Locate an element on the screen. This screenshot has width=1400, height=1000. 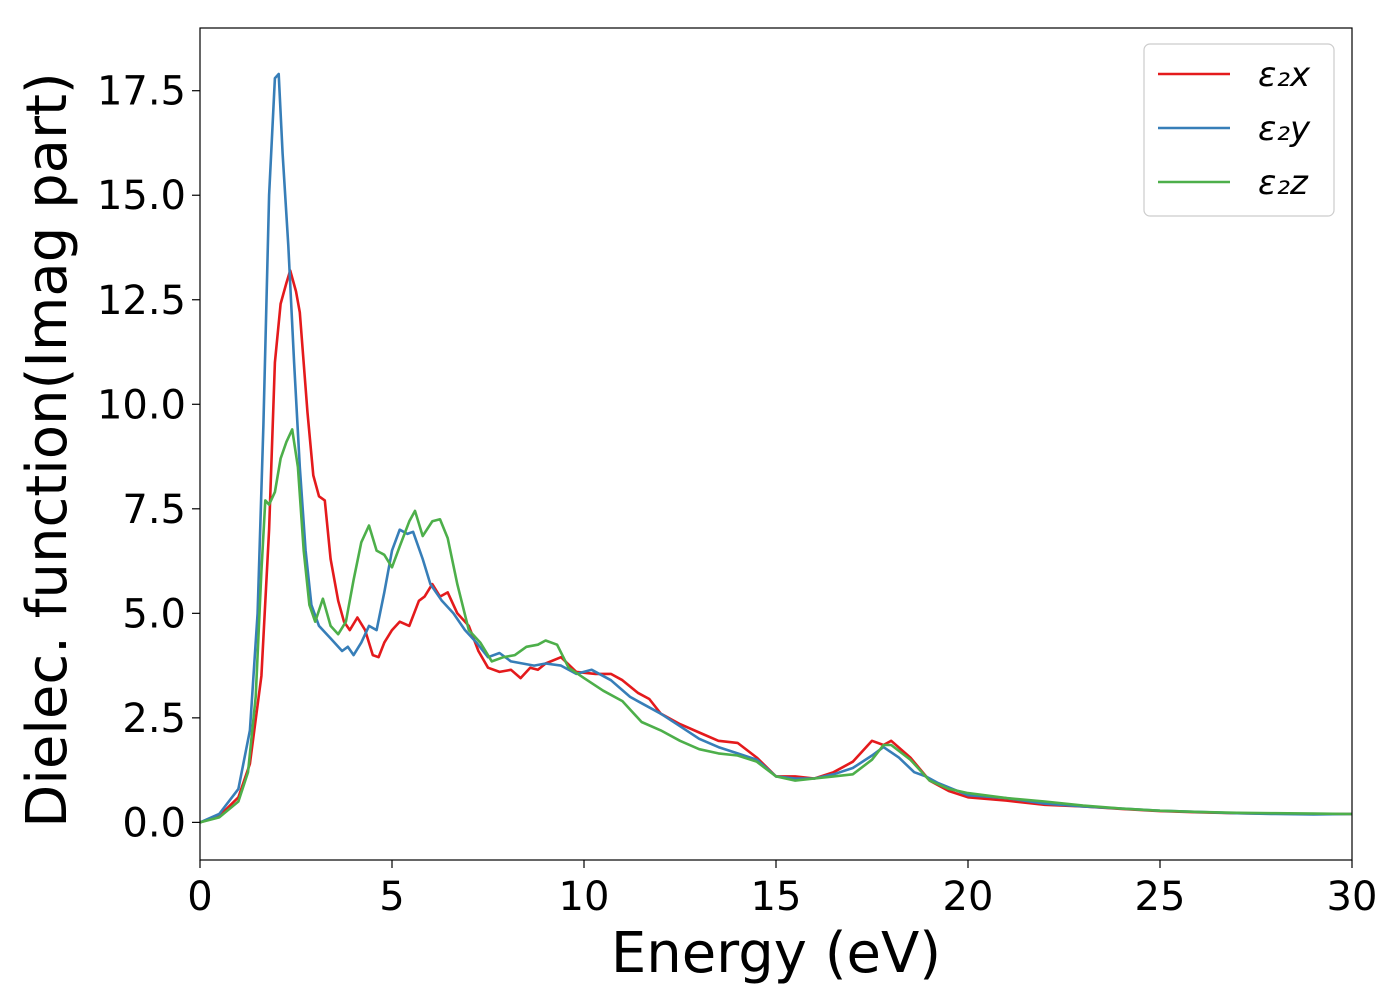
legend-label-2: ε₂z is located at coordinates (1283, 183).